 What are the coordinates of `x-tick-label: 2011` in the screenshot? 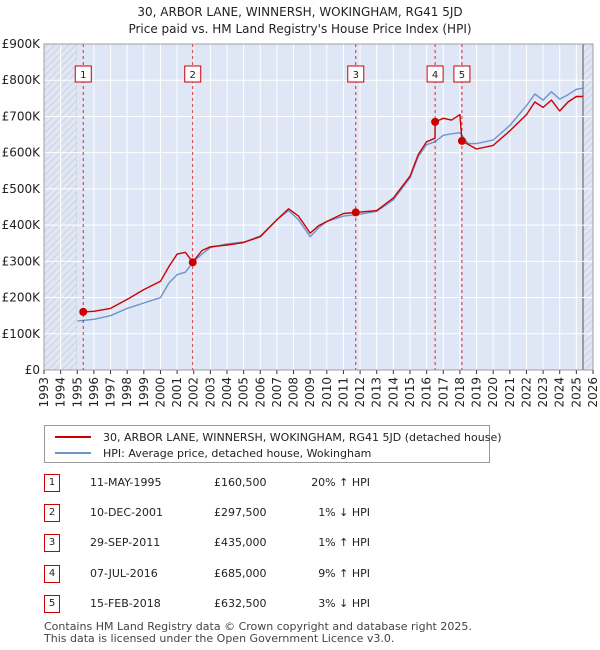 It's located at (343, 392).